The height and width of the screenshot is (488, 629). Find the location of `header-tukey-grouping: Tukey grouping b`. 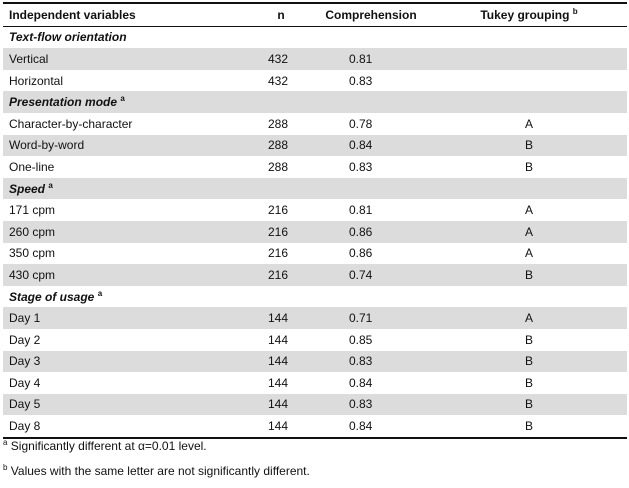

header-tukey-grouping: Tukey grouping b is located at coordinates (529, 14).